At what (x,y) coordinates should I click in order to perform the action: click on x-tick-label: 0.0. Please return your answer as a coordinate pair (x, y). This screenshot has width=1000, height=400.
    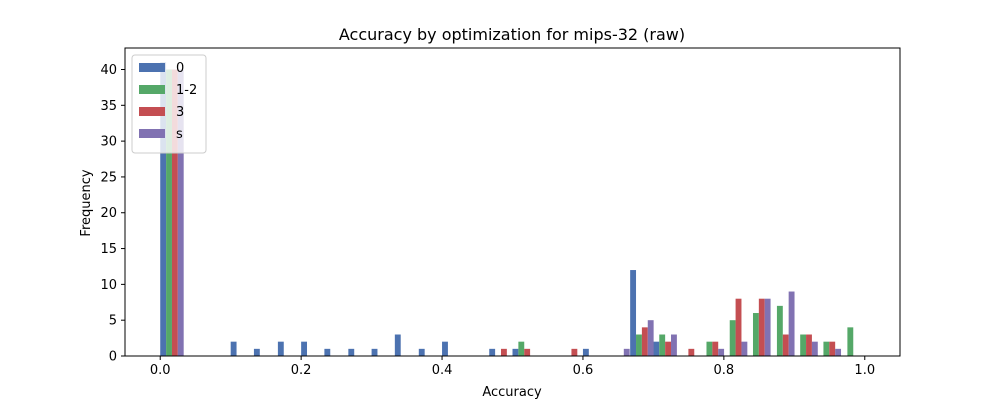
    Looking at the image, I should click on (160, 370).